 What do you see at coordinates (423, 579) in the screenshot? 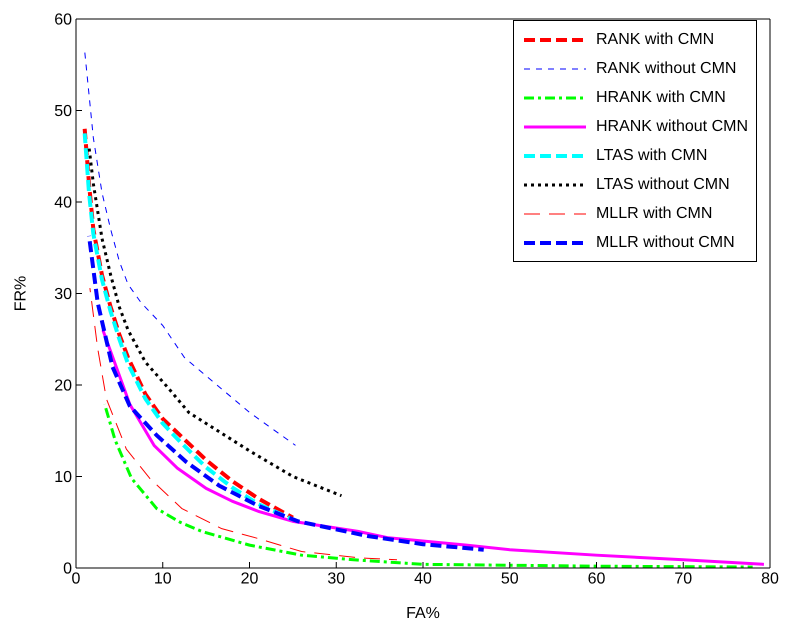
I see `x-tick-label: 40` at bounding box center [423, 579].